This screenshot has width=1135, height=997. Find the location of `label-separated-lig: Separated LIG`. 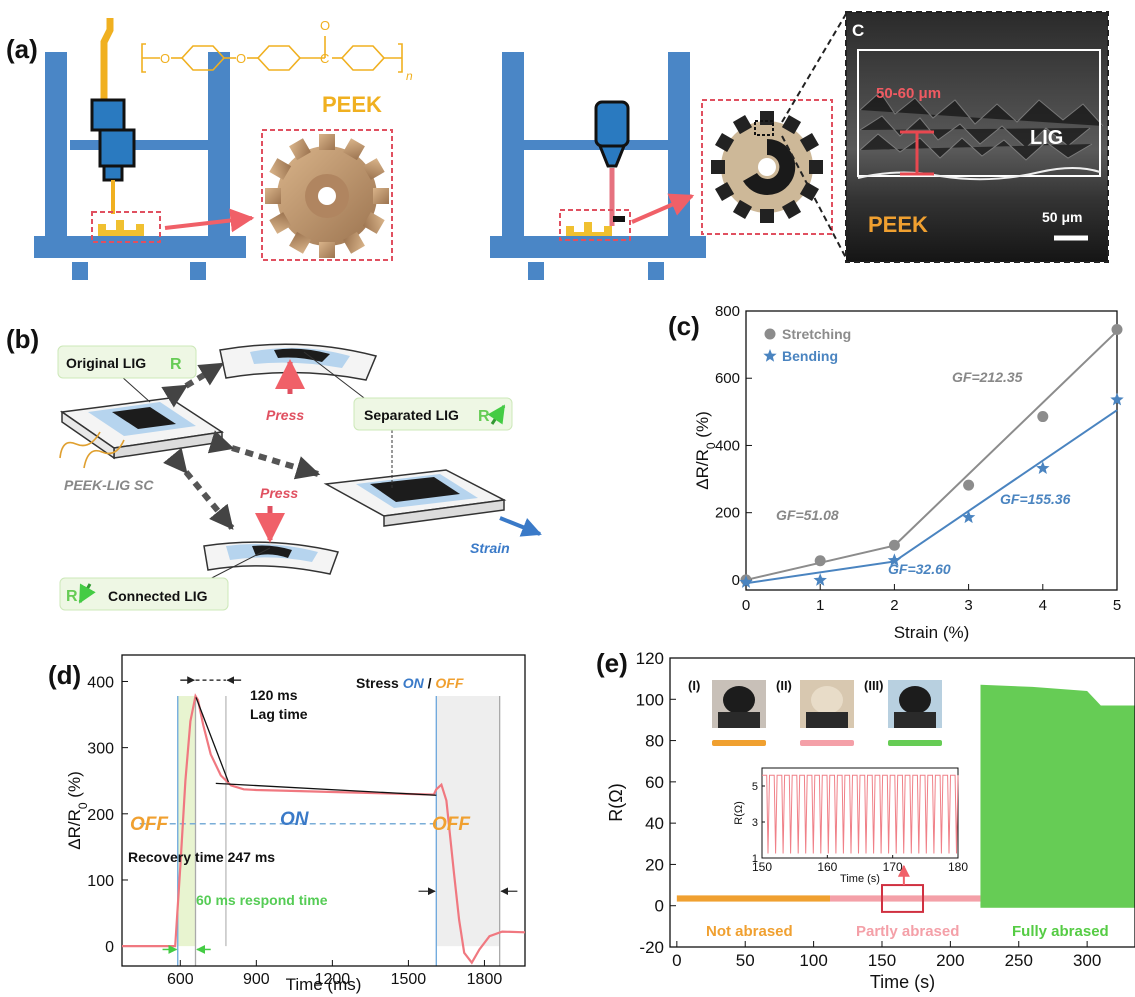

label-separated-lig: Separated LIG is located at coordinates (411, 415).